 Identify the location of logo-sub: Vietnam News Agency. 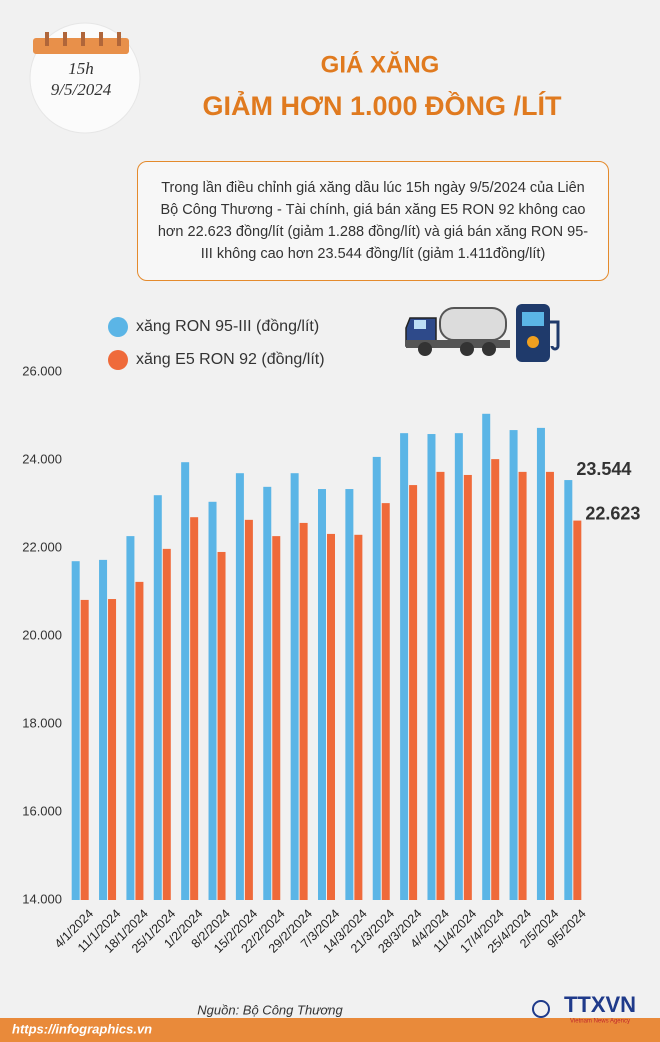
(600, 1022).